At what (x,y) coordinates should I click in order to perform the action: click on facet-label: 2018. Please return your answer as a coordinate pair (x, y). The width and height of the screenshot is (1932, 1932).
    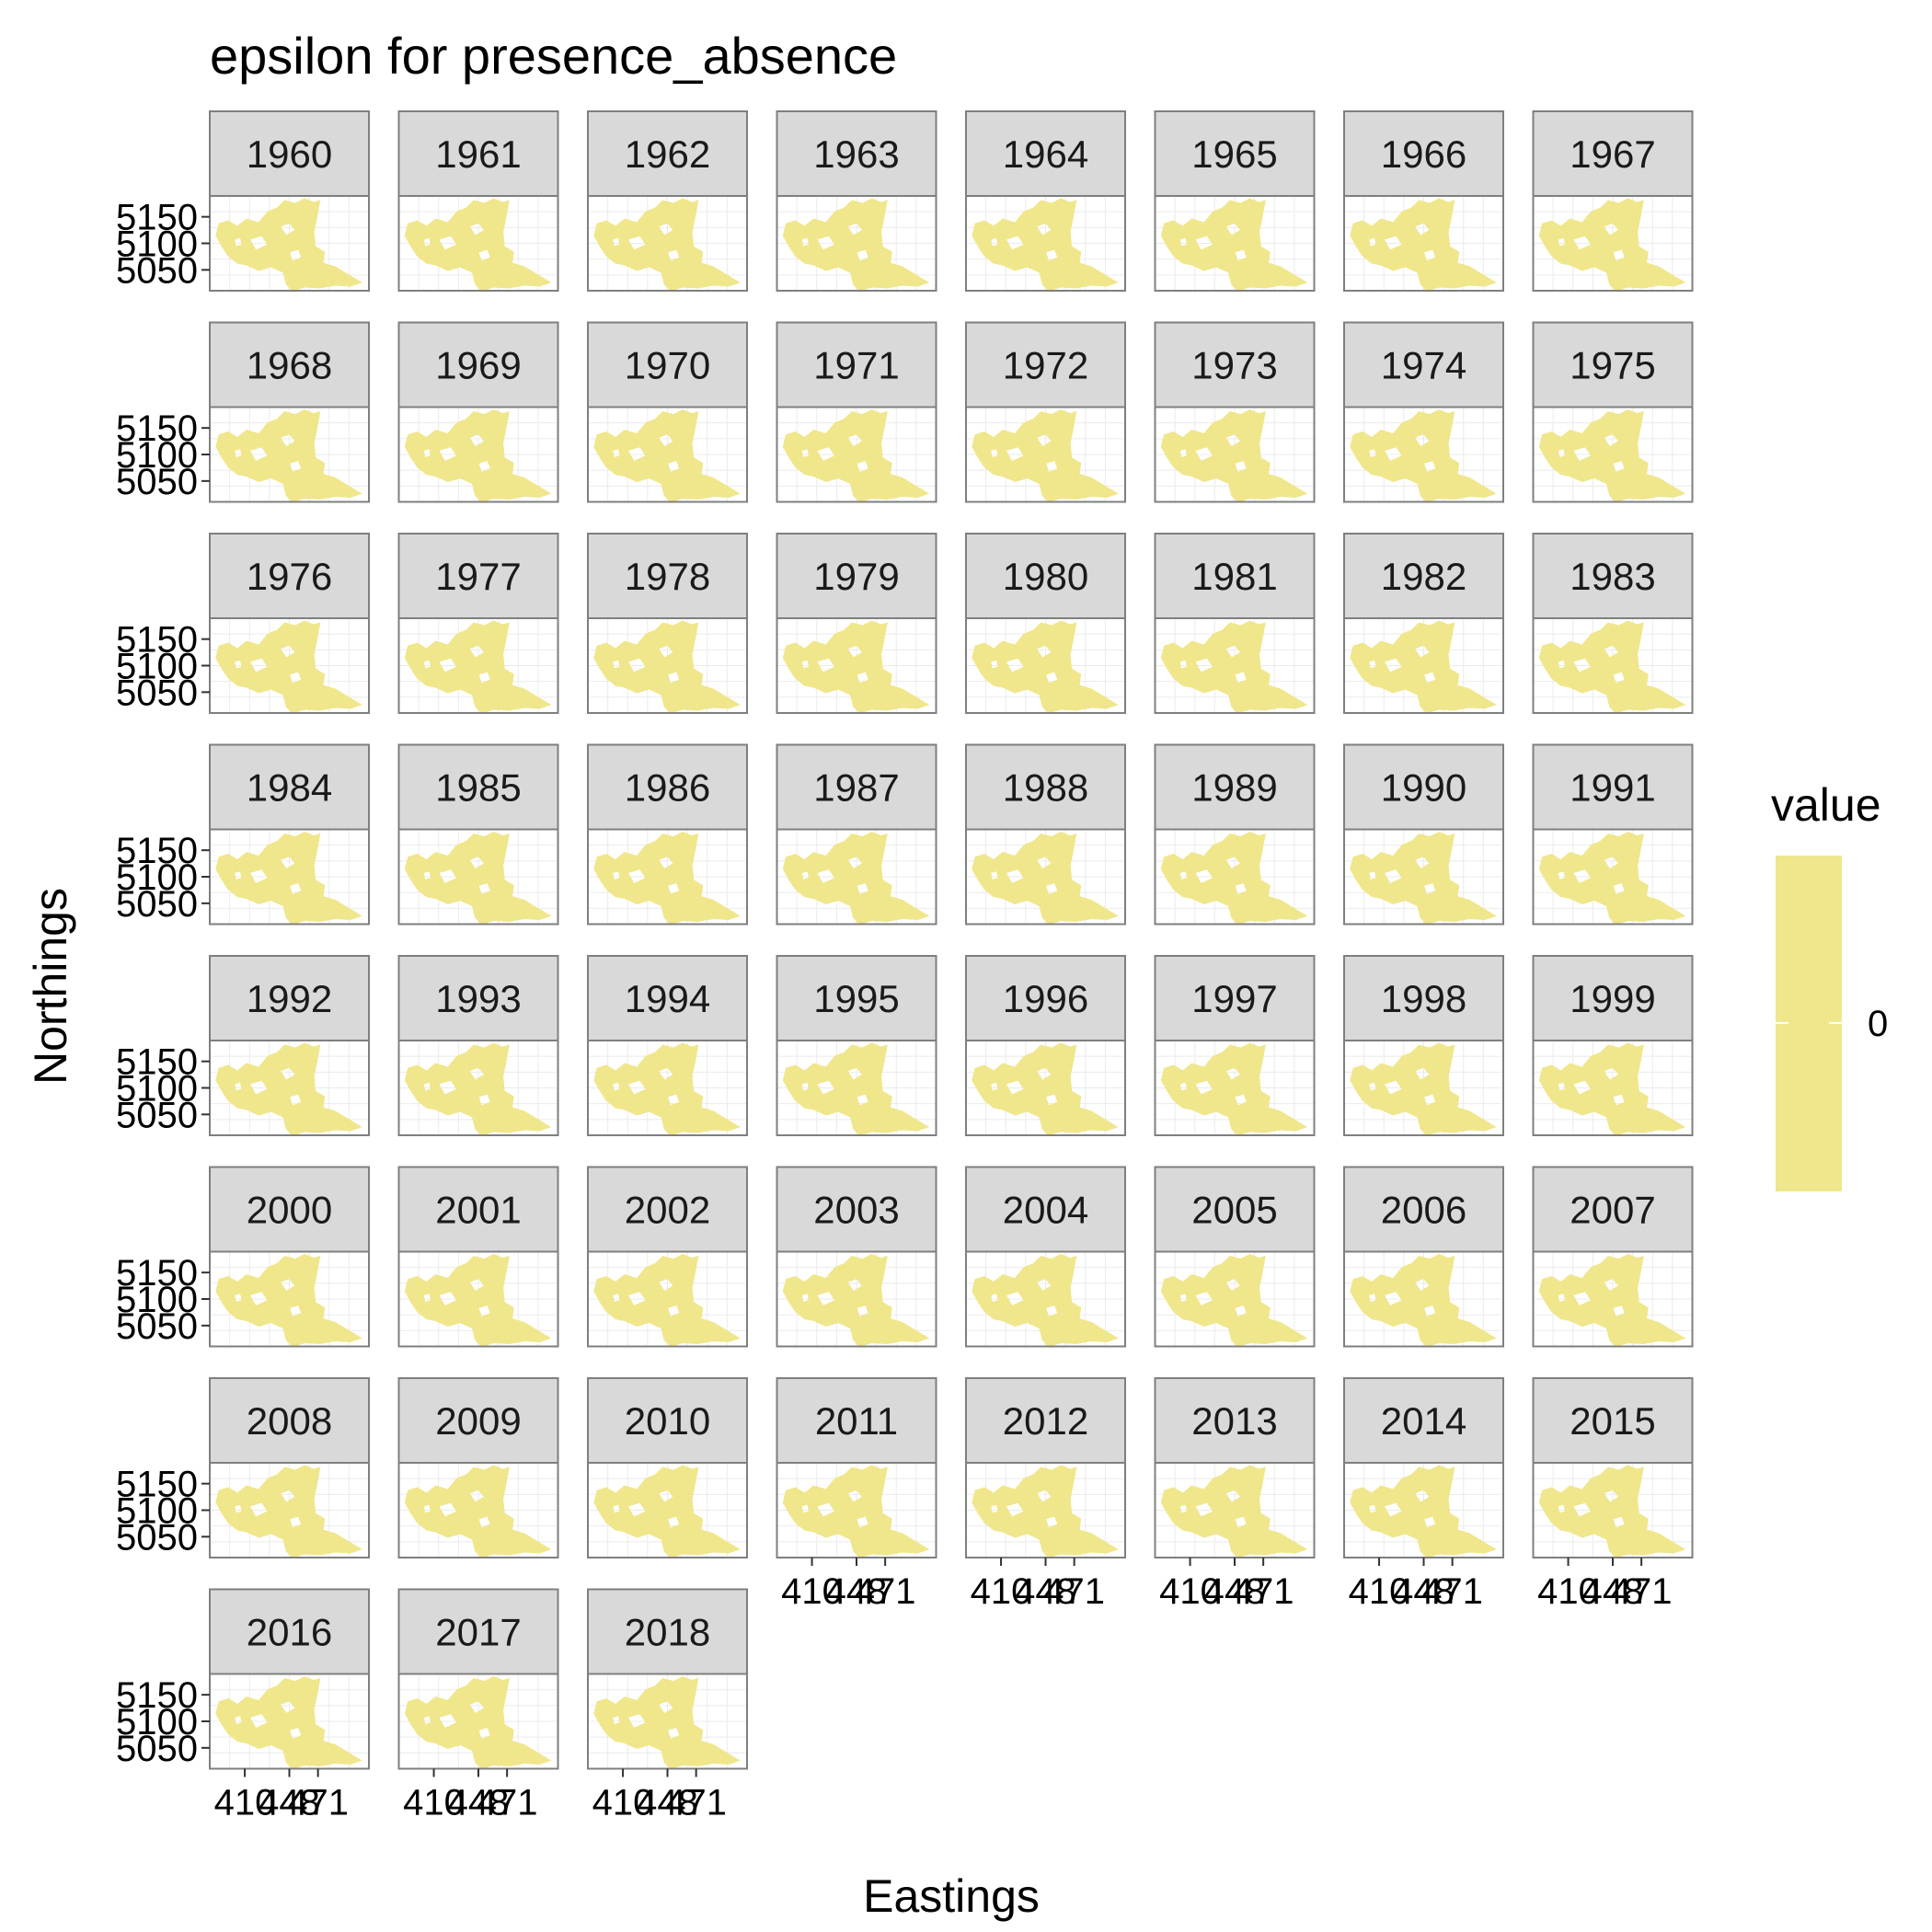
    Looking at the image, I should click on (667, 1632).